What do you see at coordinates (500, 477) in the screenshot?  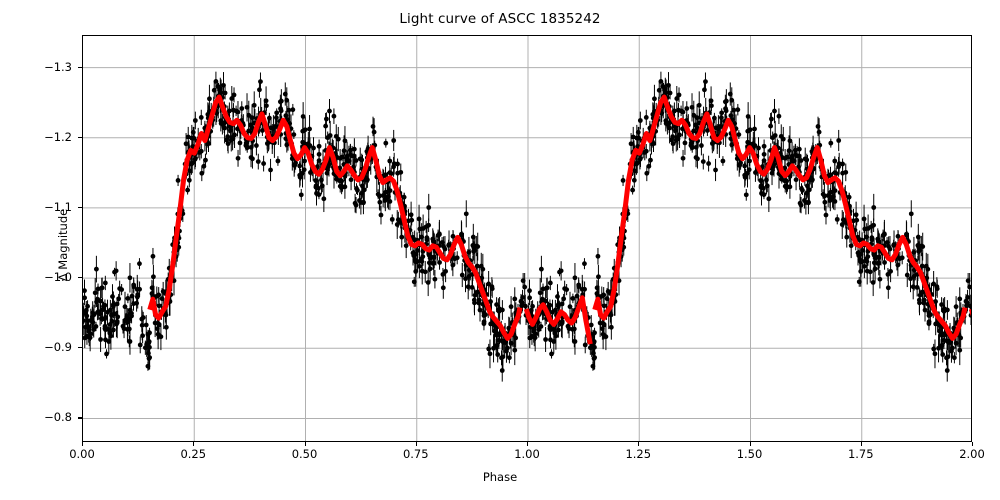 I see `x-axis-label: Phase` at bounding box center [500, 477].